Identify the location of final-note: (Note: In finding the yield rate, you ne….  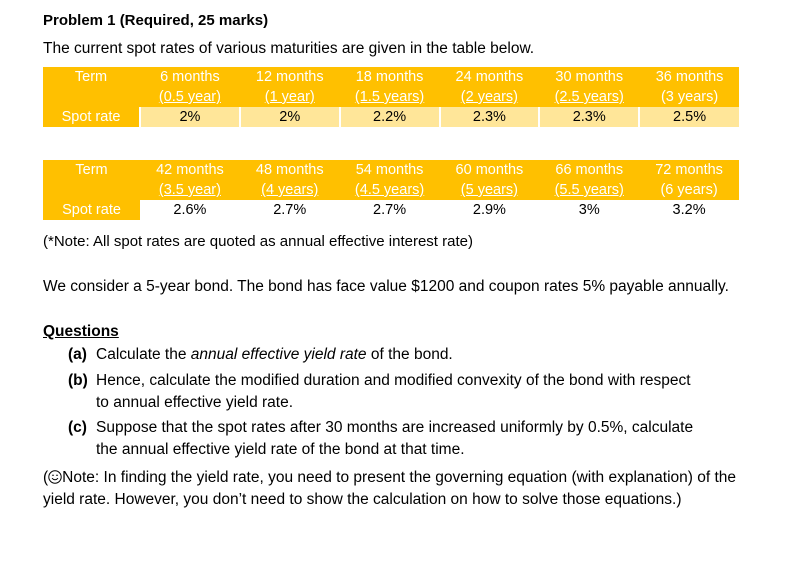
(403, 489).